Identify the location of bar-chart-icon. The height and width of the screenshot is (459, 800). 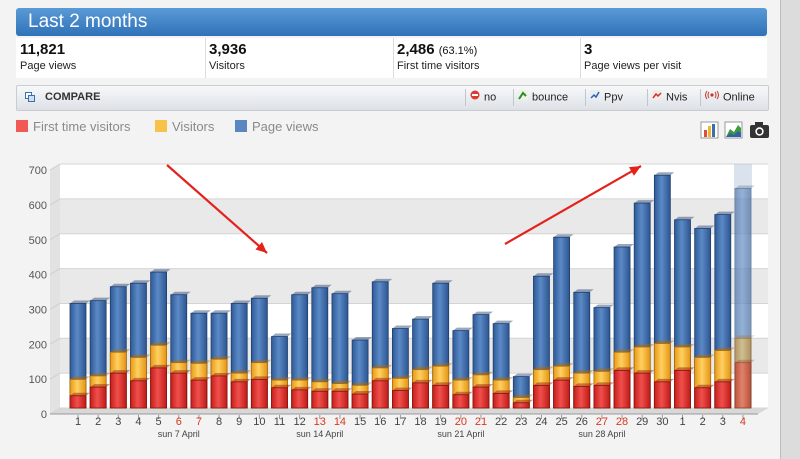
(709, 130).